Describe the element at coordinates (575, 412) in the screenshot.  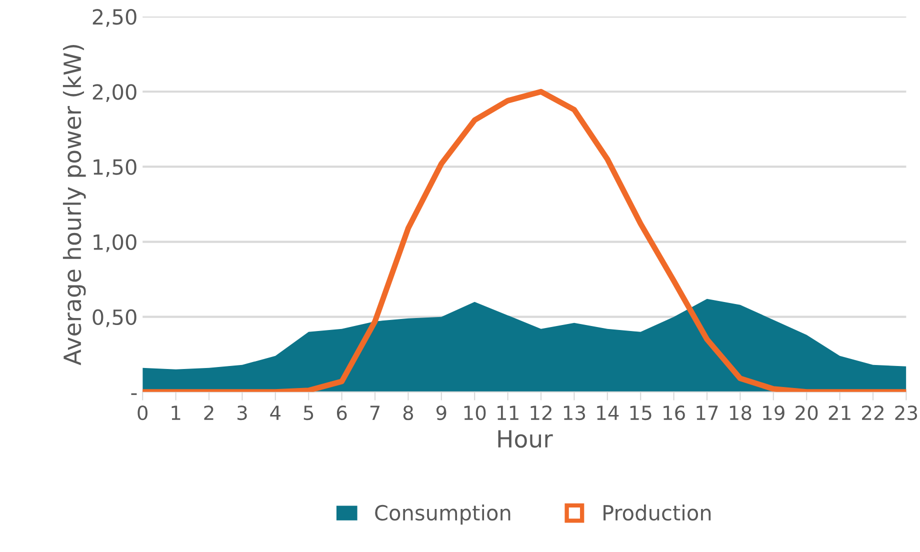
I see `x-tick-label: 13` at that location.